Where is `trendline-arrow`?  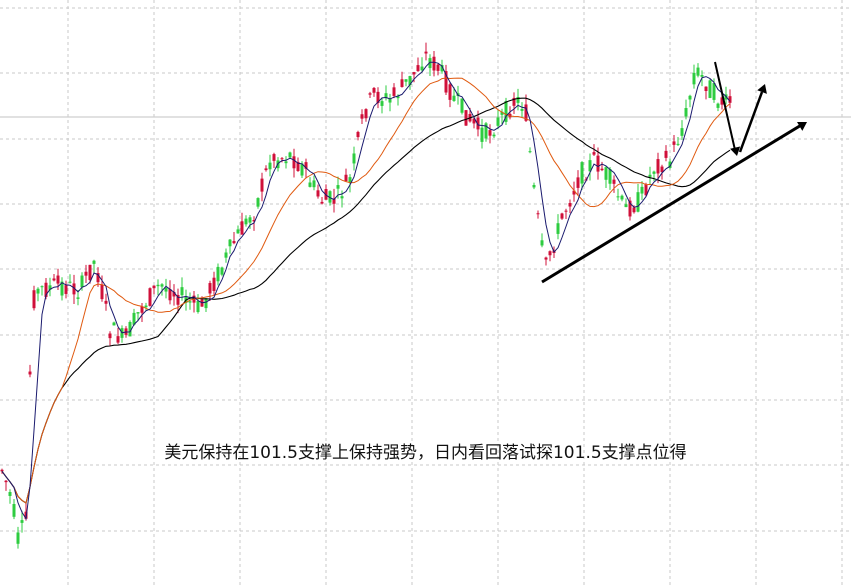 trendline-arrow is located at coordinates (672, 203).